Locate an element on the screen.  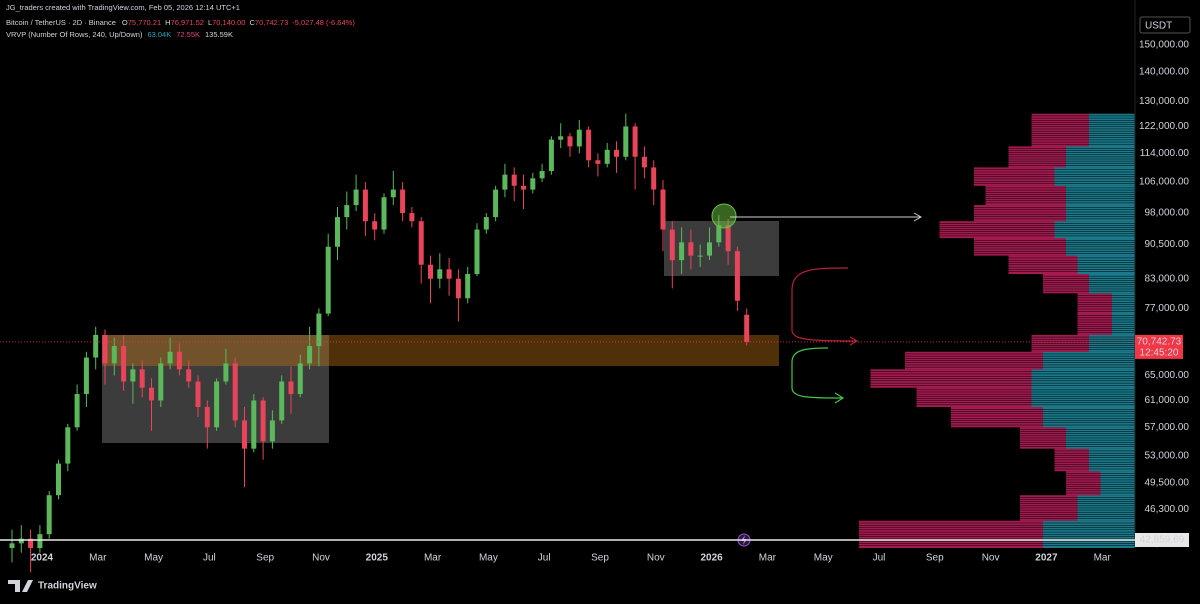
h-line-label: 42,859.69 is located at coordinates (1162, 540).